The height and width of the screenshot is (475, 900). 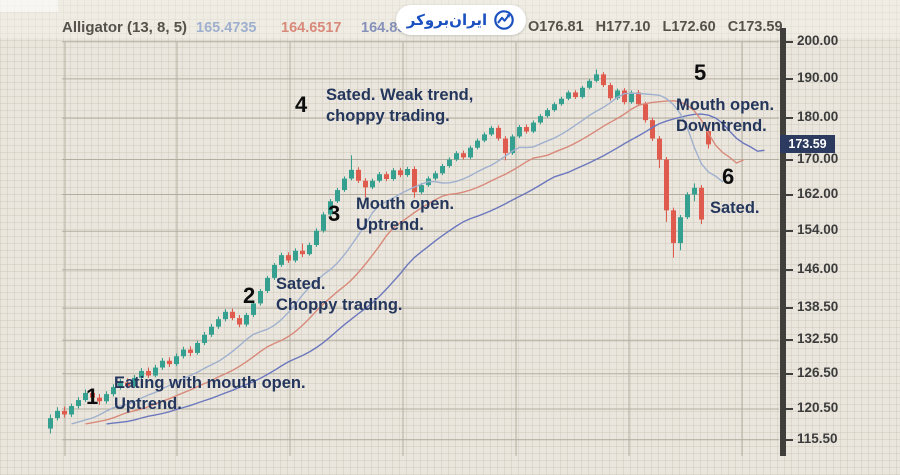 What do you see at coordinates (818, 372) in the screenshot?
I see `axis-price-label: 126.50` at bounding box center [818, 372].